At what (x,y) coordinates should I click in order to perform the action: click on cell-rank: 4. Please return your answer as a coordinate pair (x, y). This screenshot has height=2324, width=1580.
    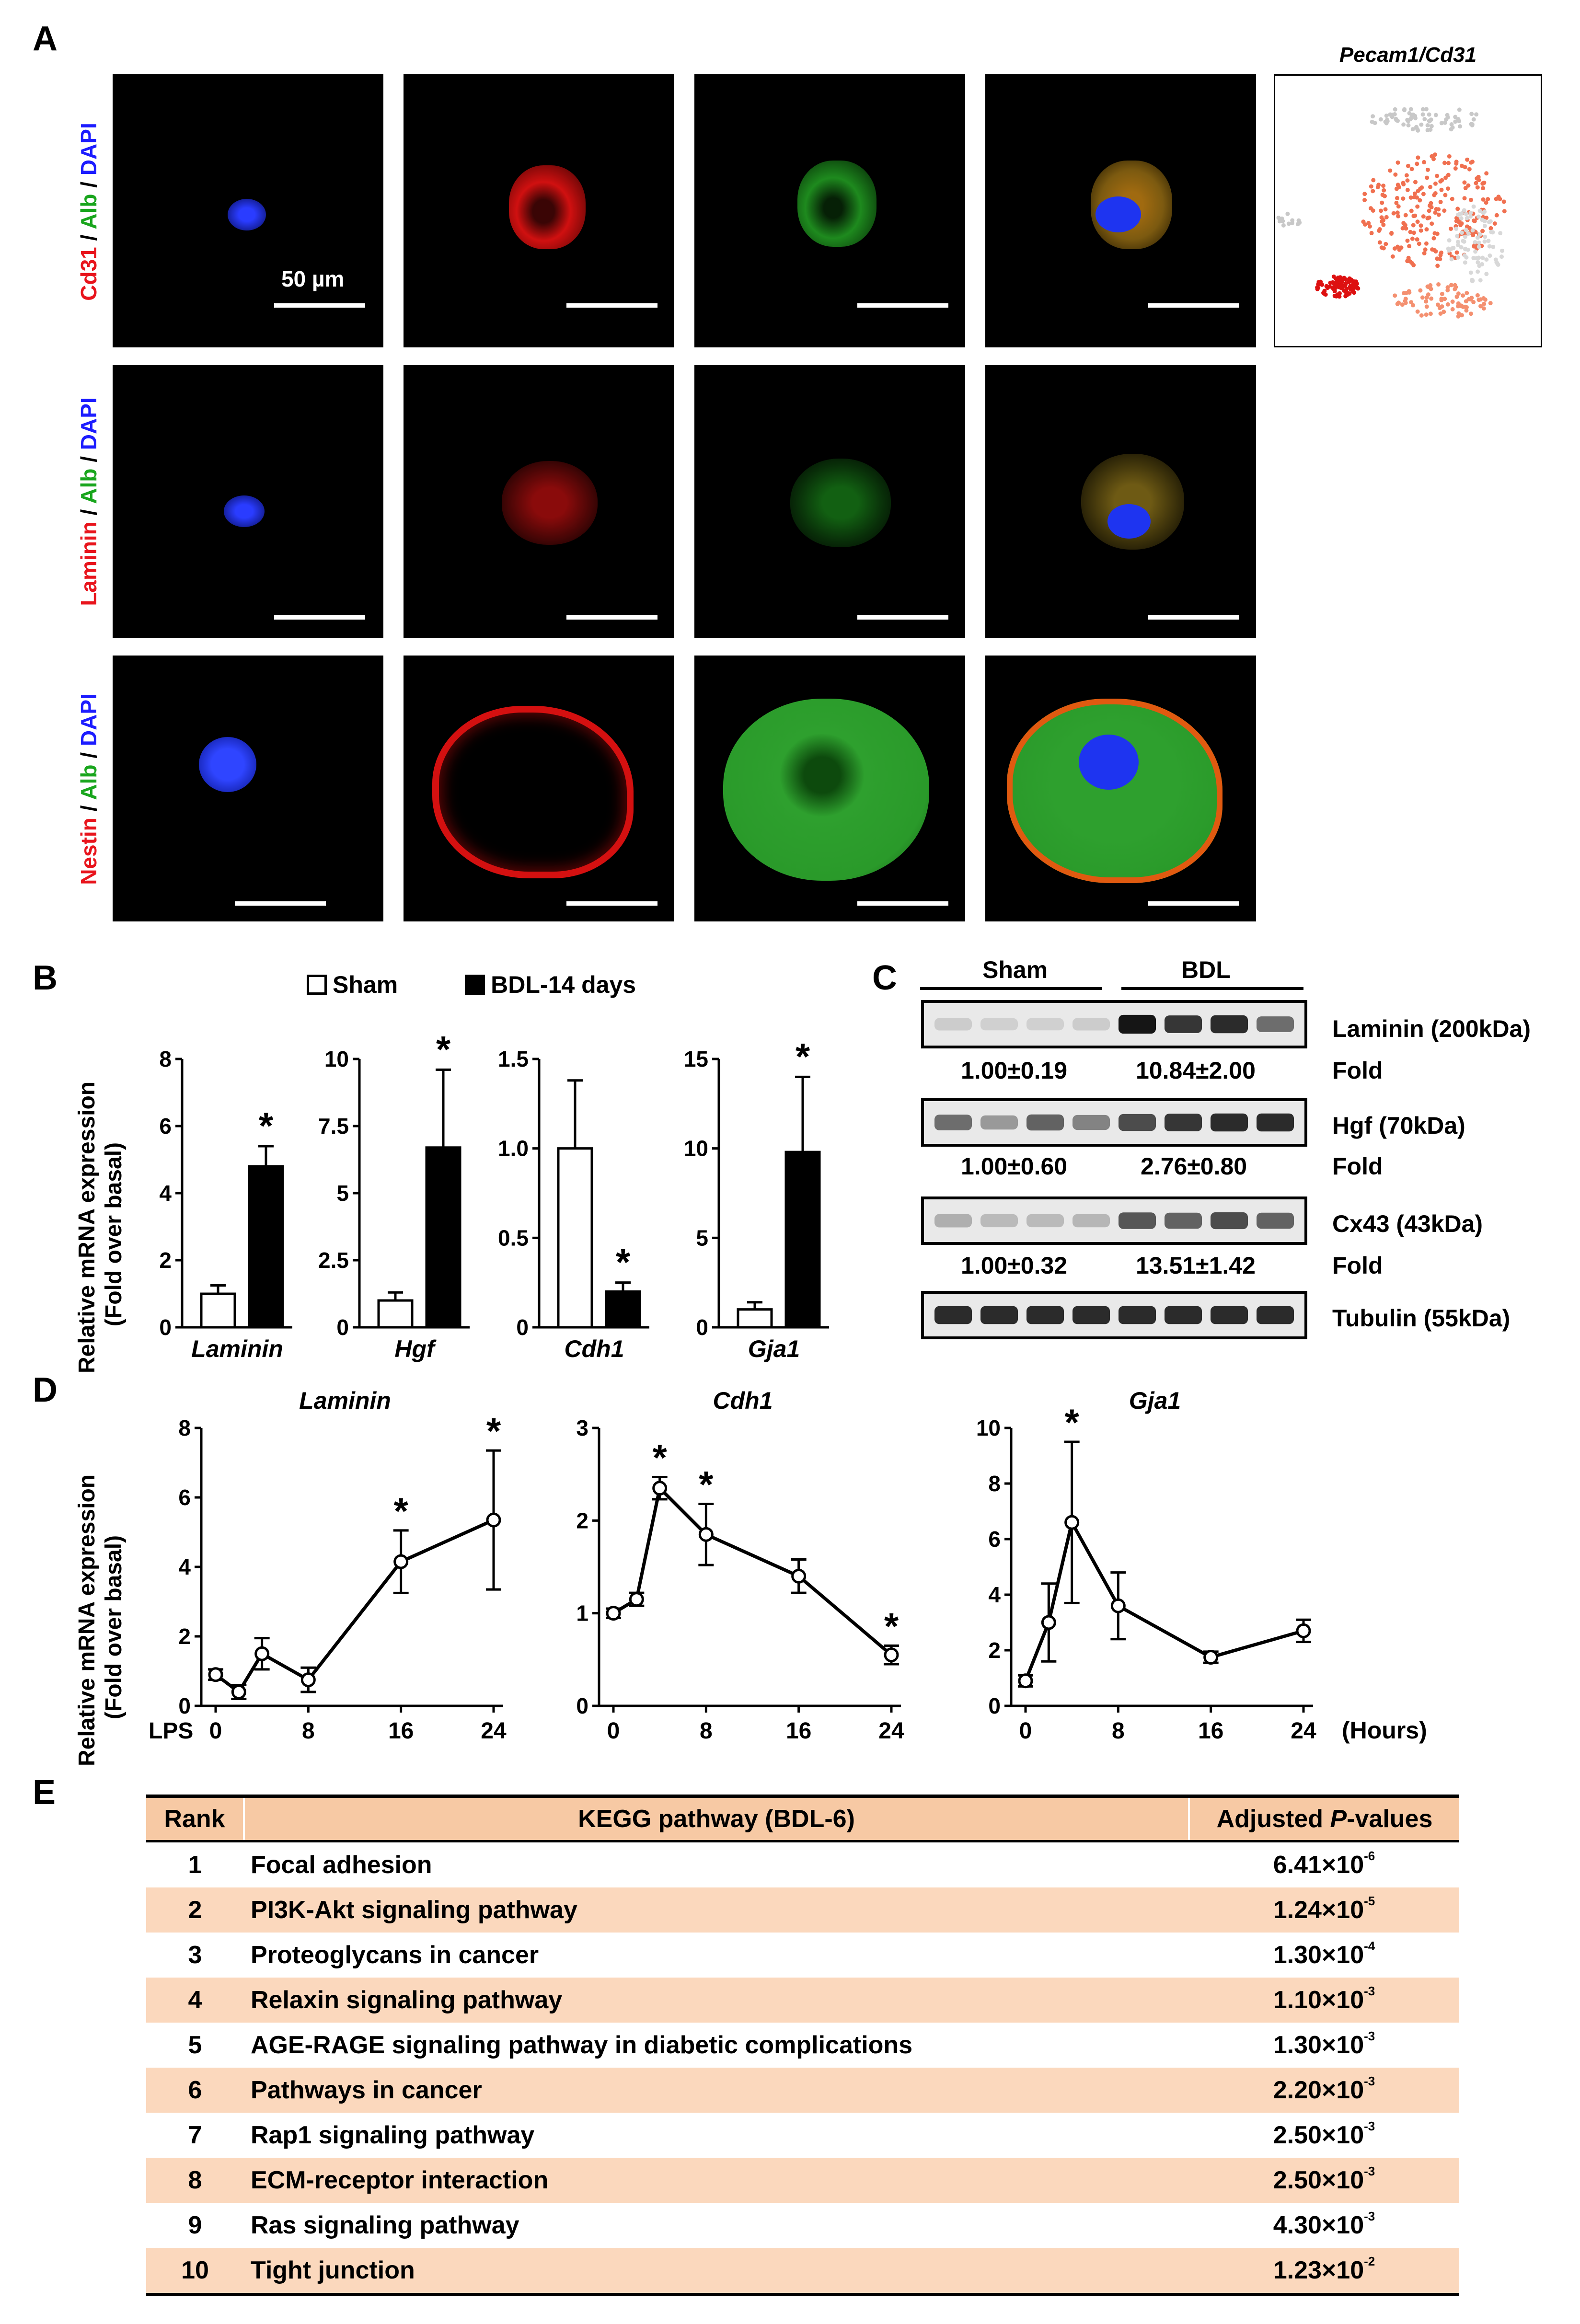
    Looking at the image, I should click on (195, 2000).